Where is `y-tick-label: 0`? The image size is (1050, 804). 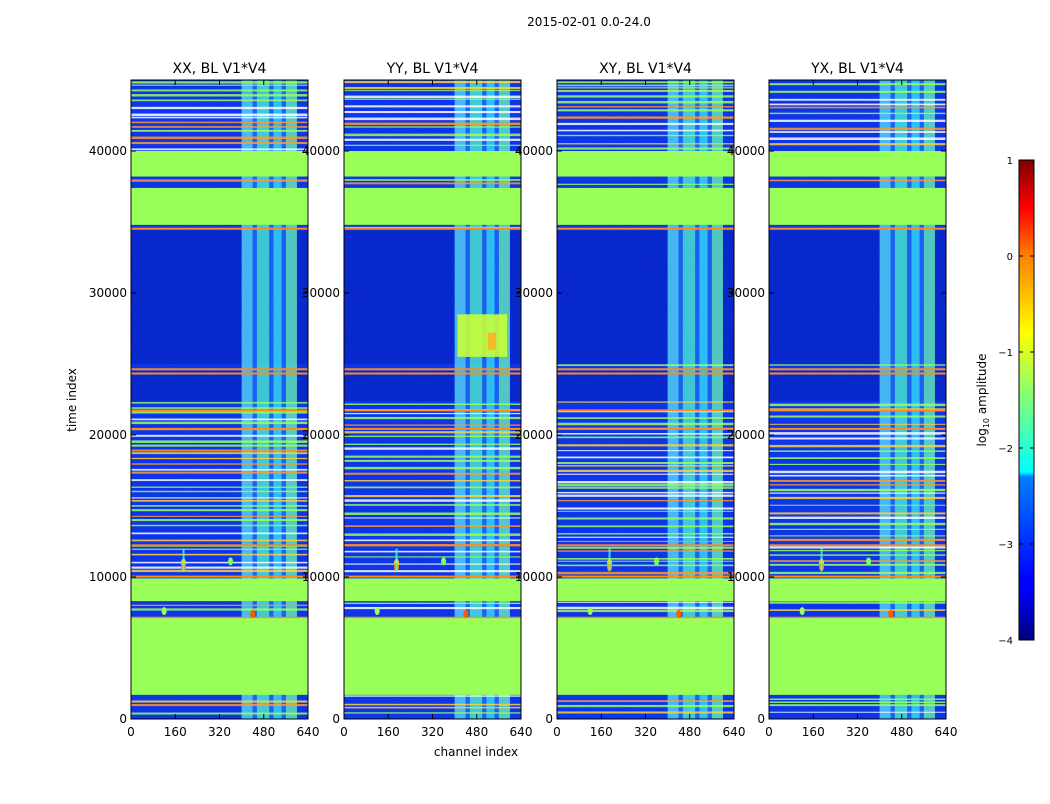 y-tick-label: 0 is located at coordinates (336, 719).